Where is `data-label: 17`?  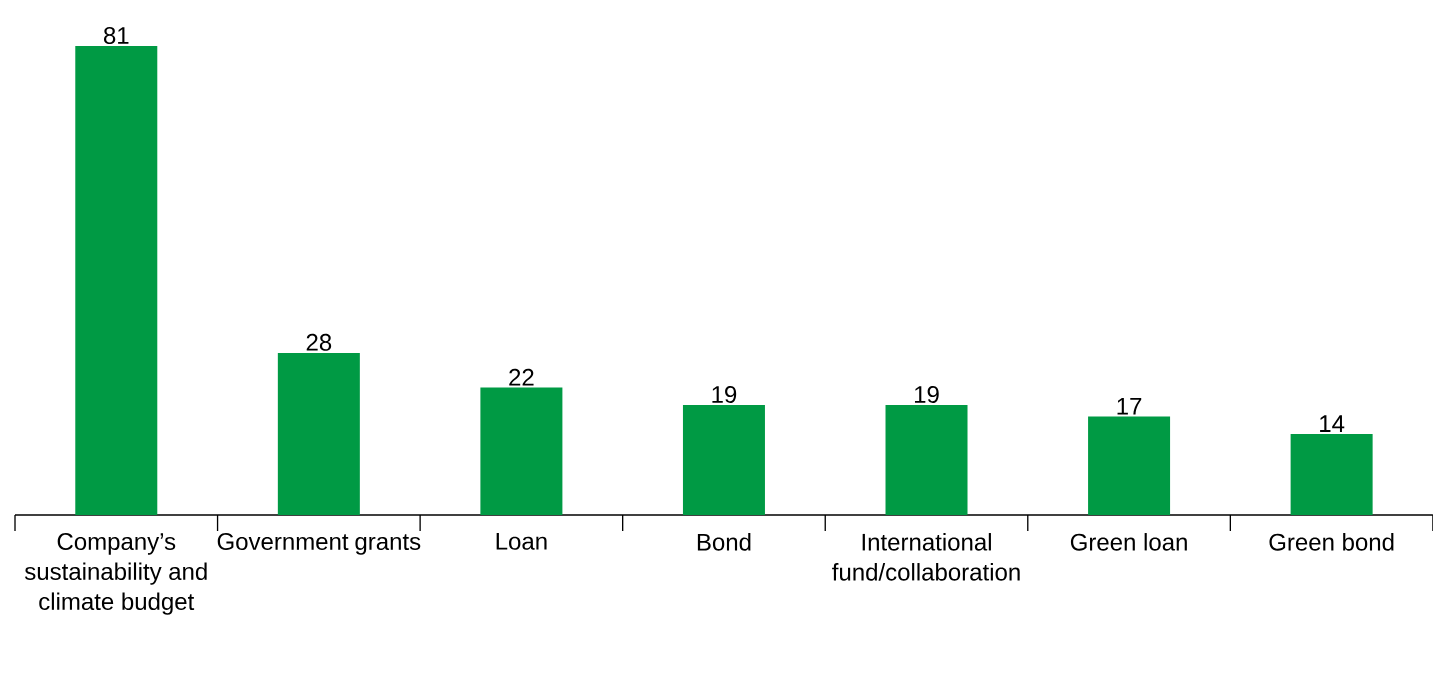
data-label: 17 is located at coordinates (1129, 406).